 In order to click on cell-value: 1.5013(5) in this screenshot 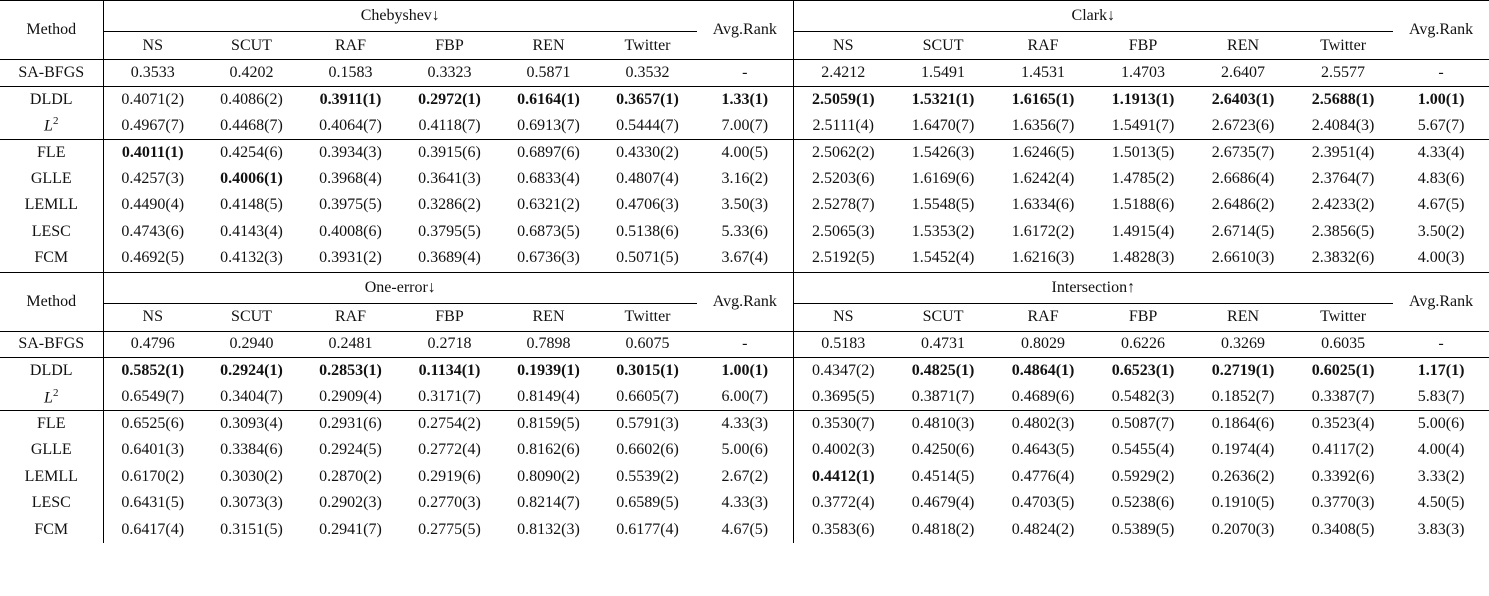, I will do `click(1143, 152)`.